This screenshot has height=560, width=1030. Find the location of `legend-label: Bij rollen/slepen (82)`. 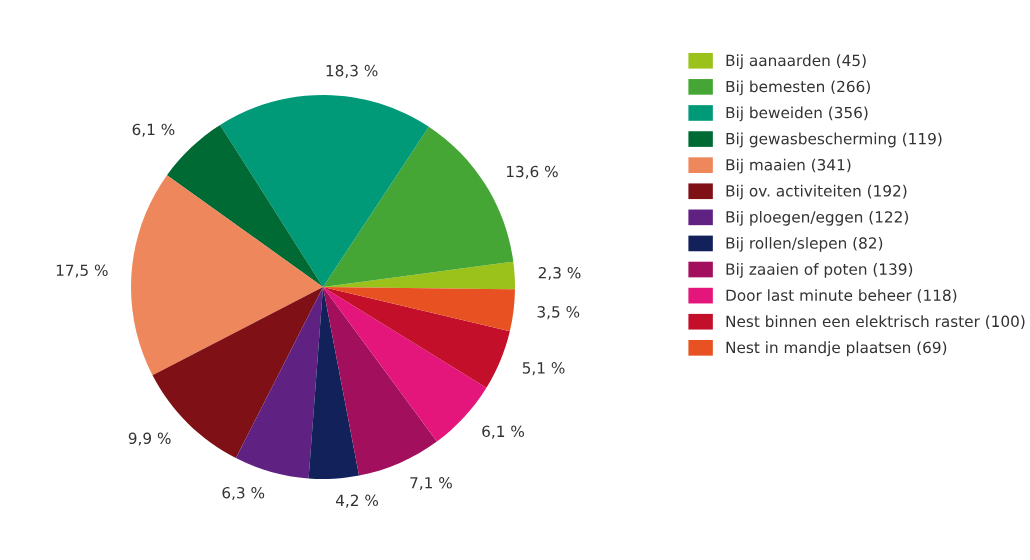

legend-label: Bij rollen/slepen (82) is located at coordinates (804, 244).